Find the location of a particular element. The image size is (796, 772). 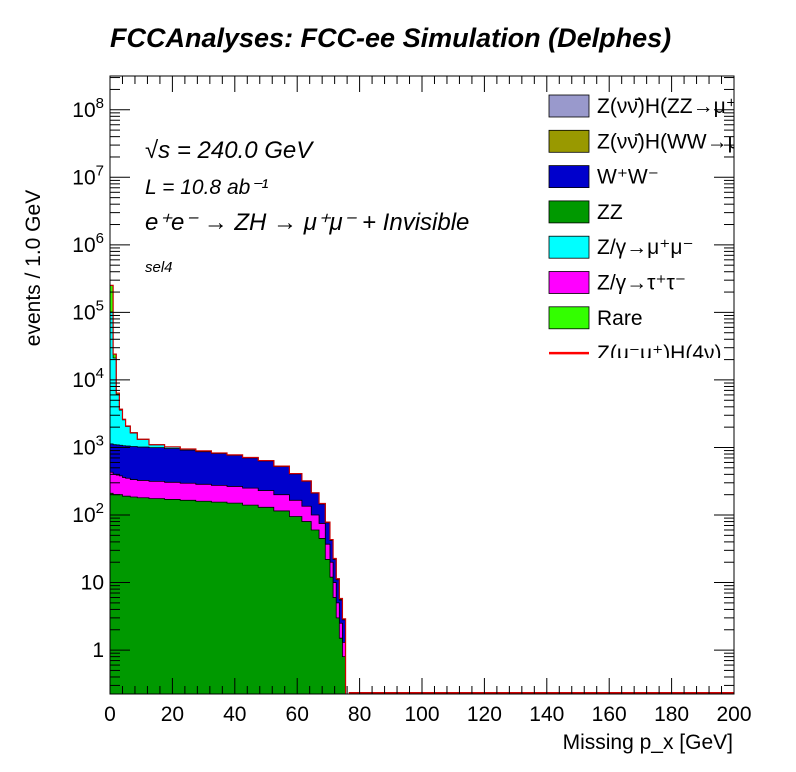

y-tick-label: 10 is located at coordinates (92, 583).